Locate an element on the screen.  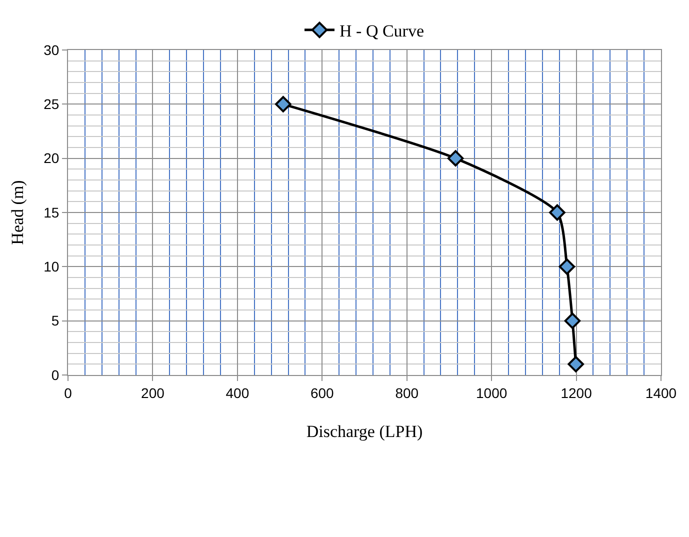
y-tick-label: 0 is located at coordinates (55, 374).